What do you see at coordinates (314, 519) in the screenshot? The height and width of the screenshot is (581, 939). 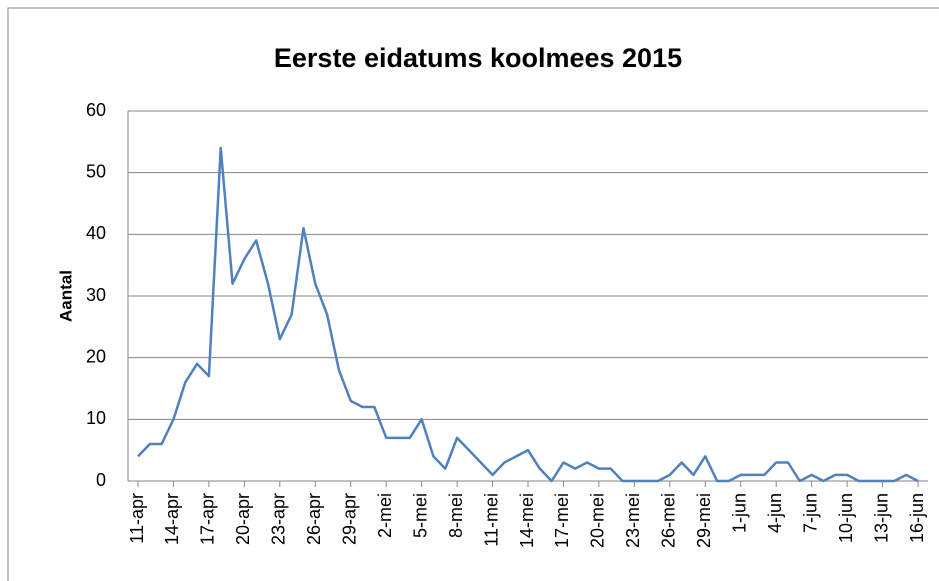 I see `x-tick-label: 26-apr` at bounding box center [314, 519].